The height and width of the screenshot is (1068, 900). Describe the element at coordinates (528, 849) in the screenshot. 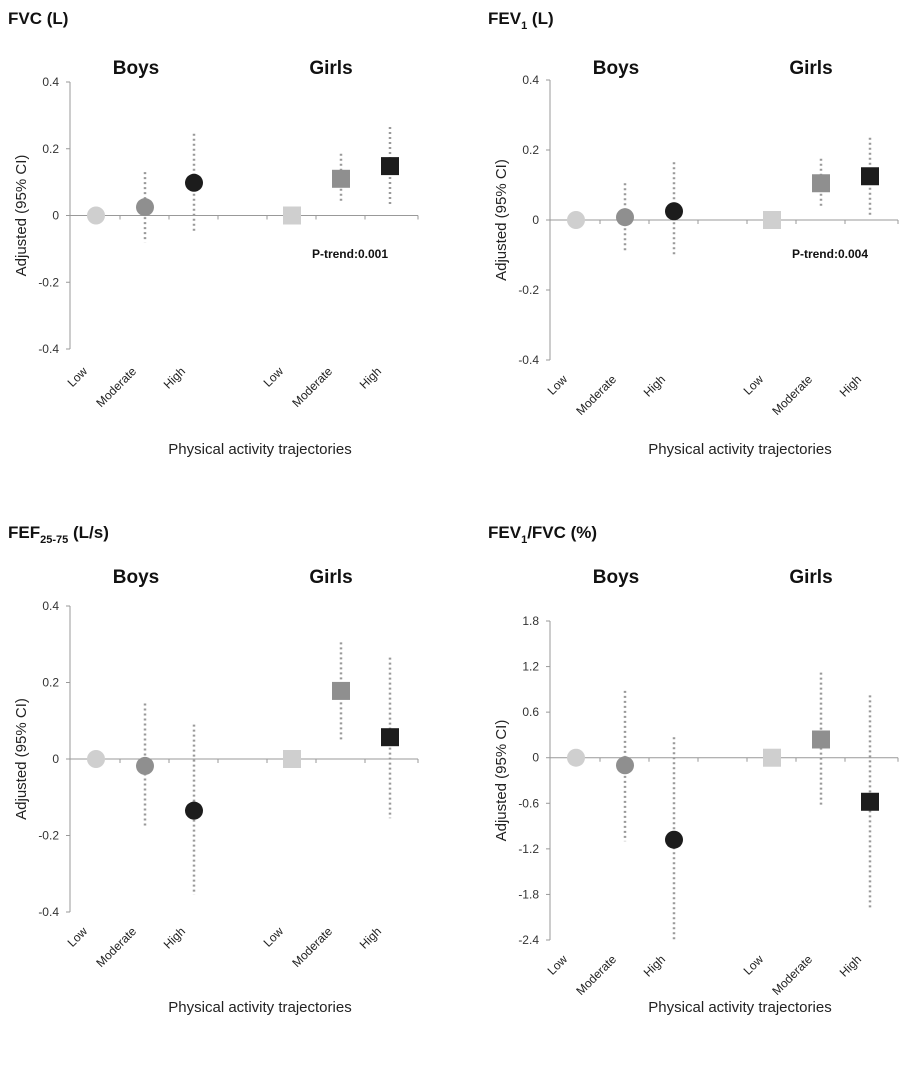

I see `y-tick-label: -1.2` at that location.